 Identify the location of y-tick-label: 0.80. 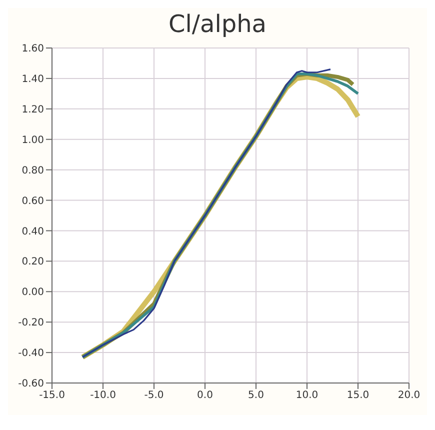
(33, 170).